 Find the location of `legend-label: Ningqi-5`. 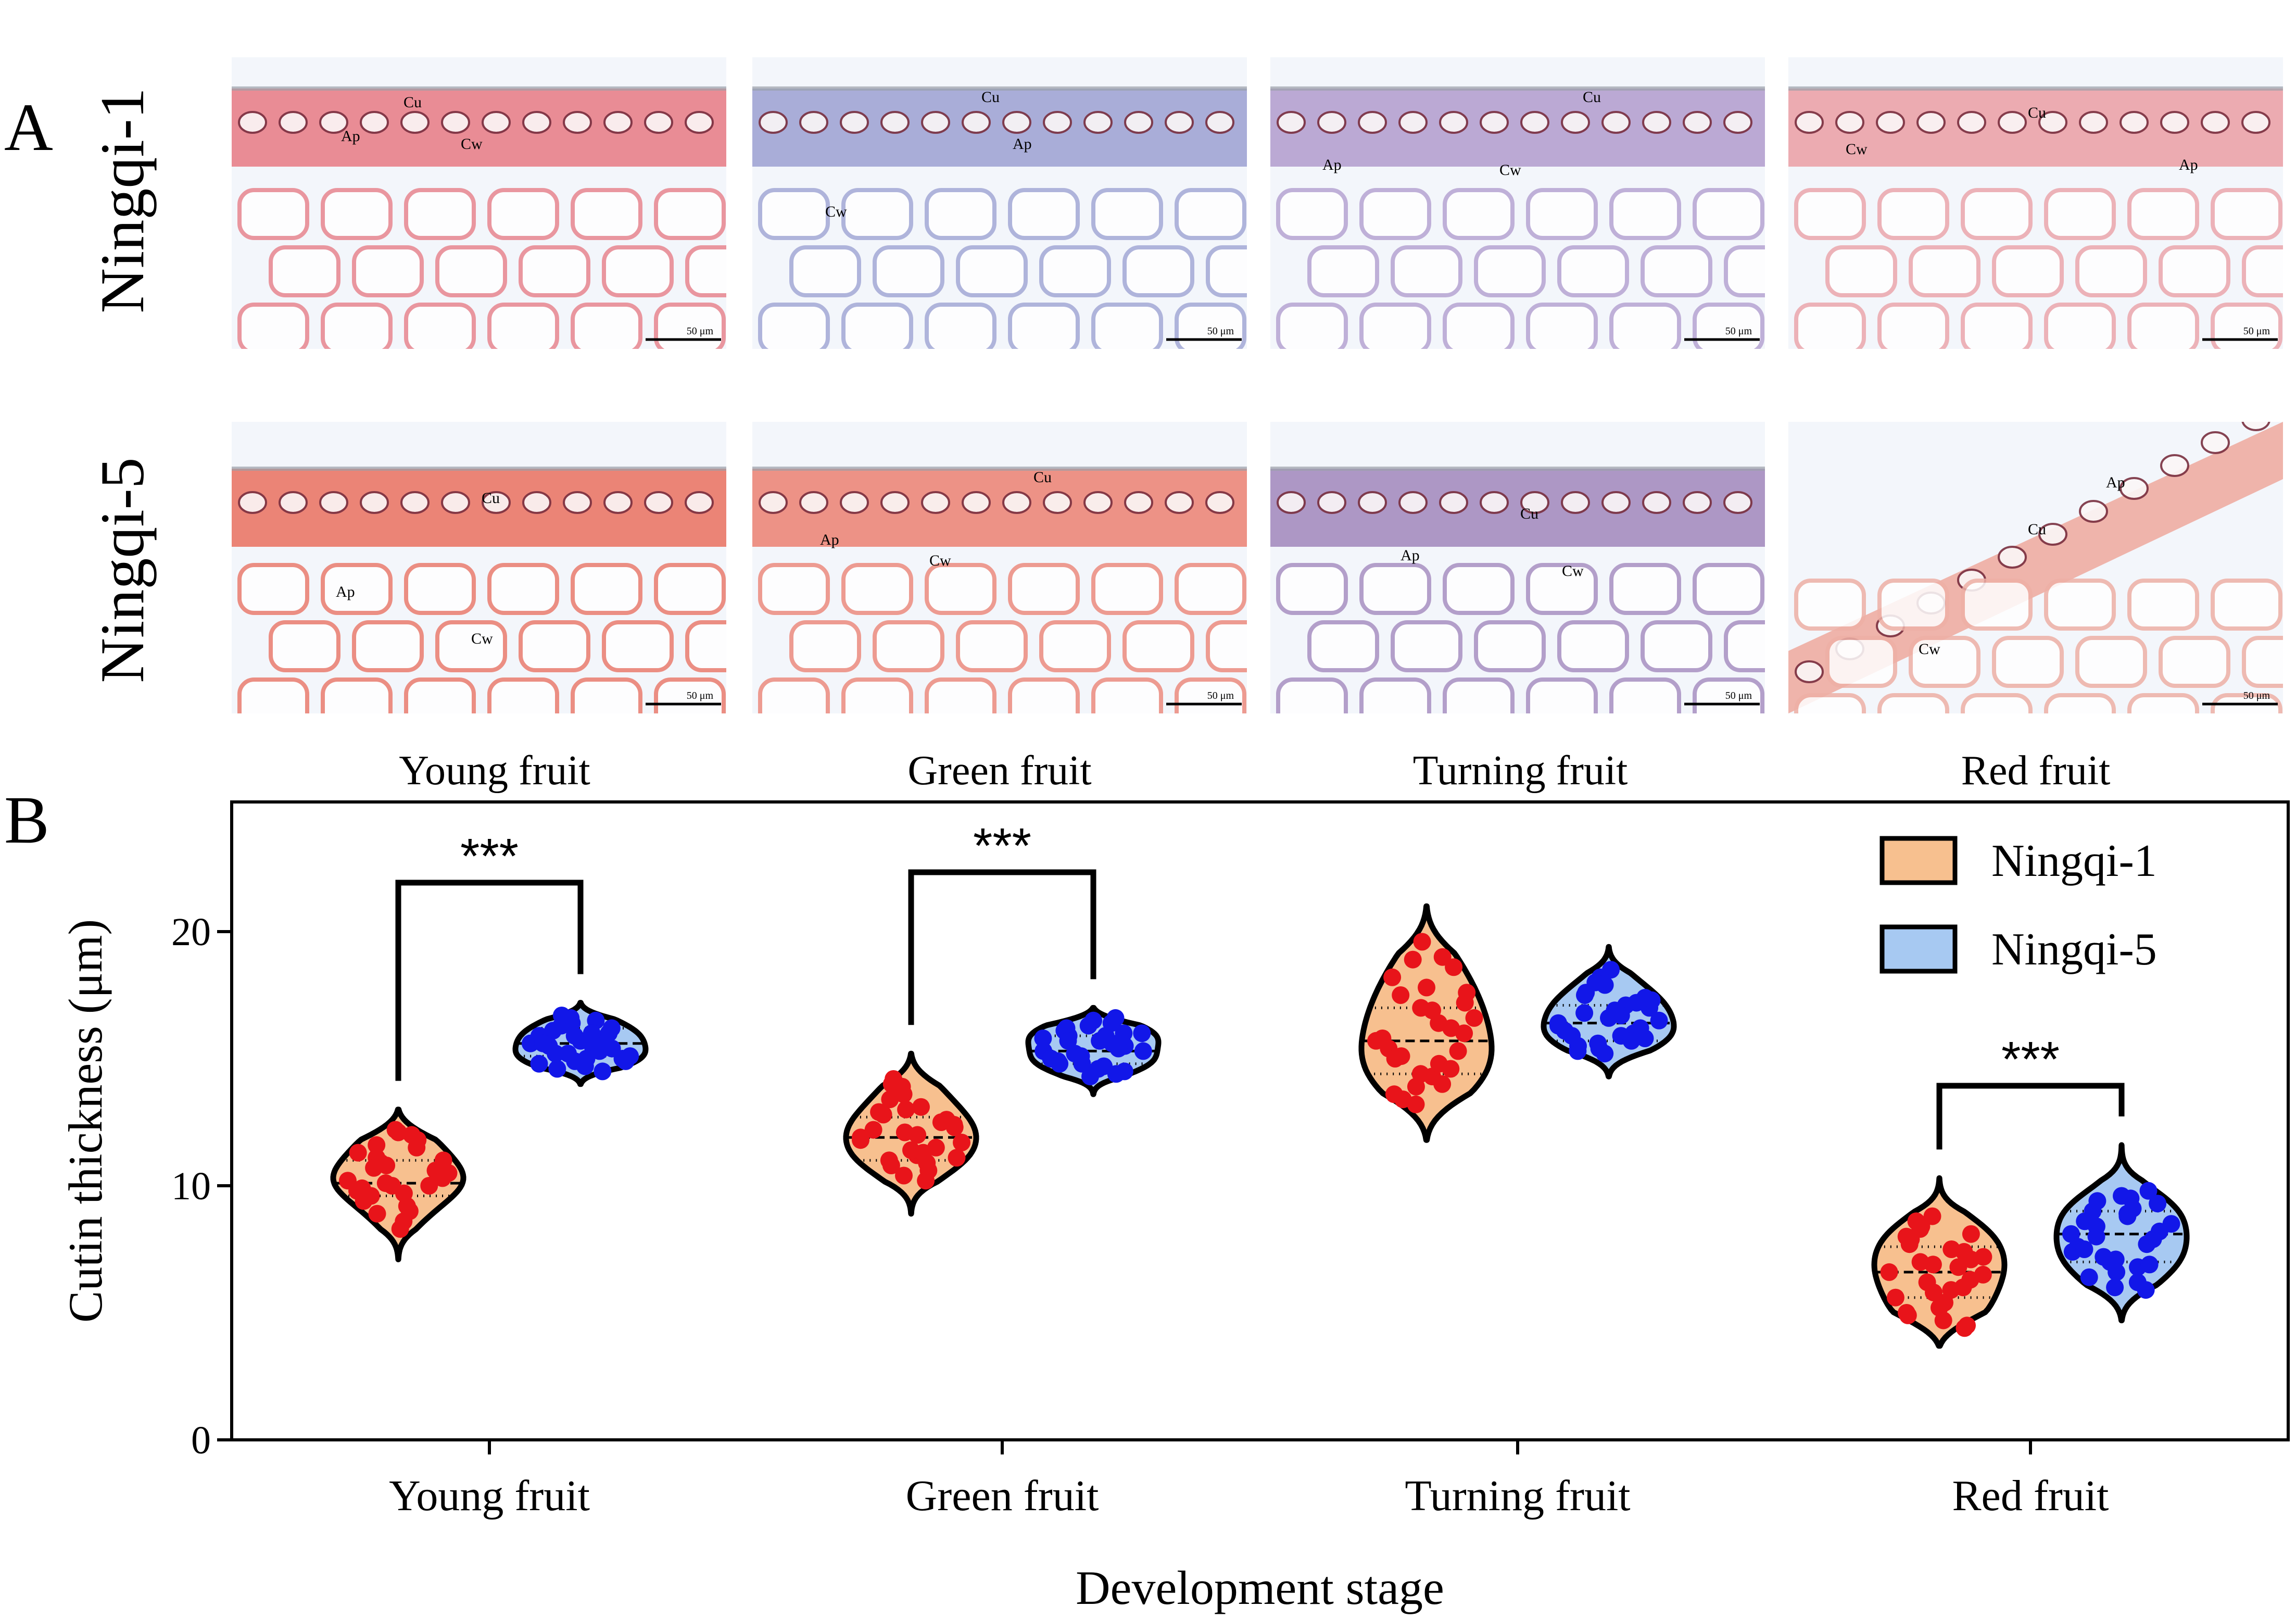

legend-label: Ningqi-5 is located at coordinates (2074, 950).